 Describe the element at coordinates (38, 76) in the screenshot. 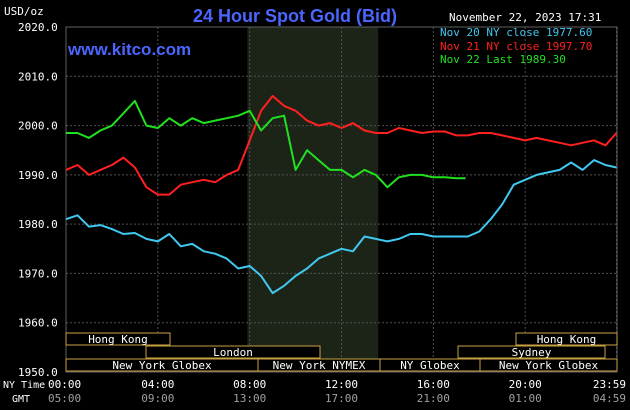

I see `y-tick-label: 2010.0` at that location.